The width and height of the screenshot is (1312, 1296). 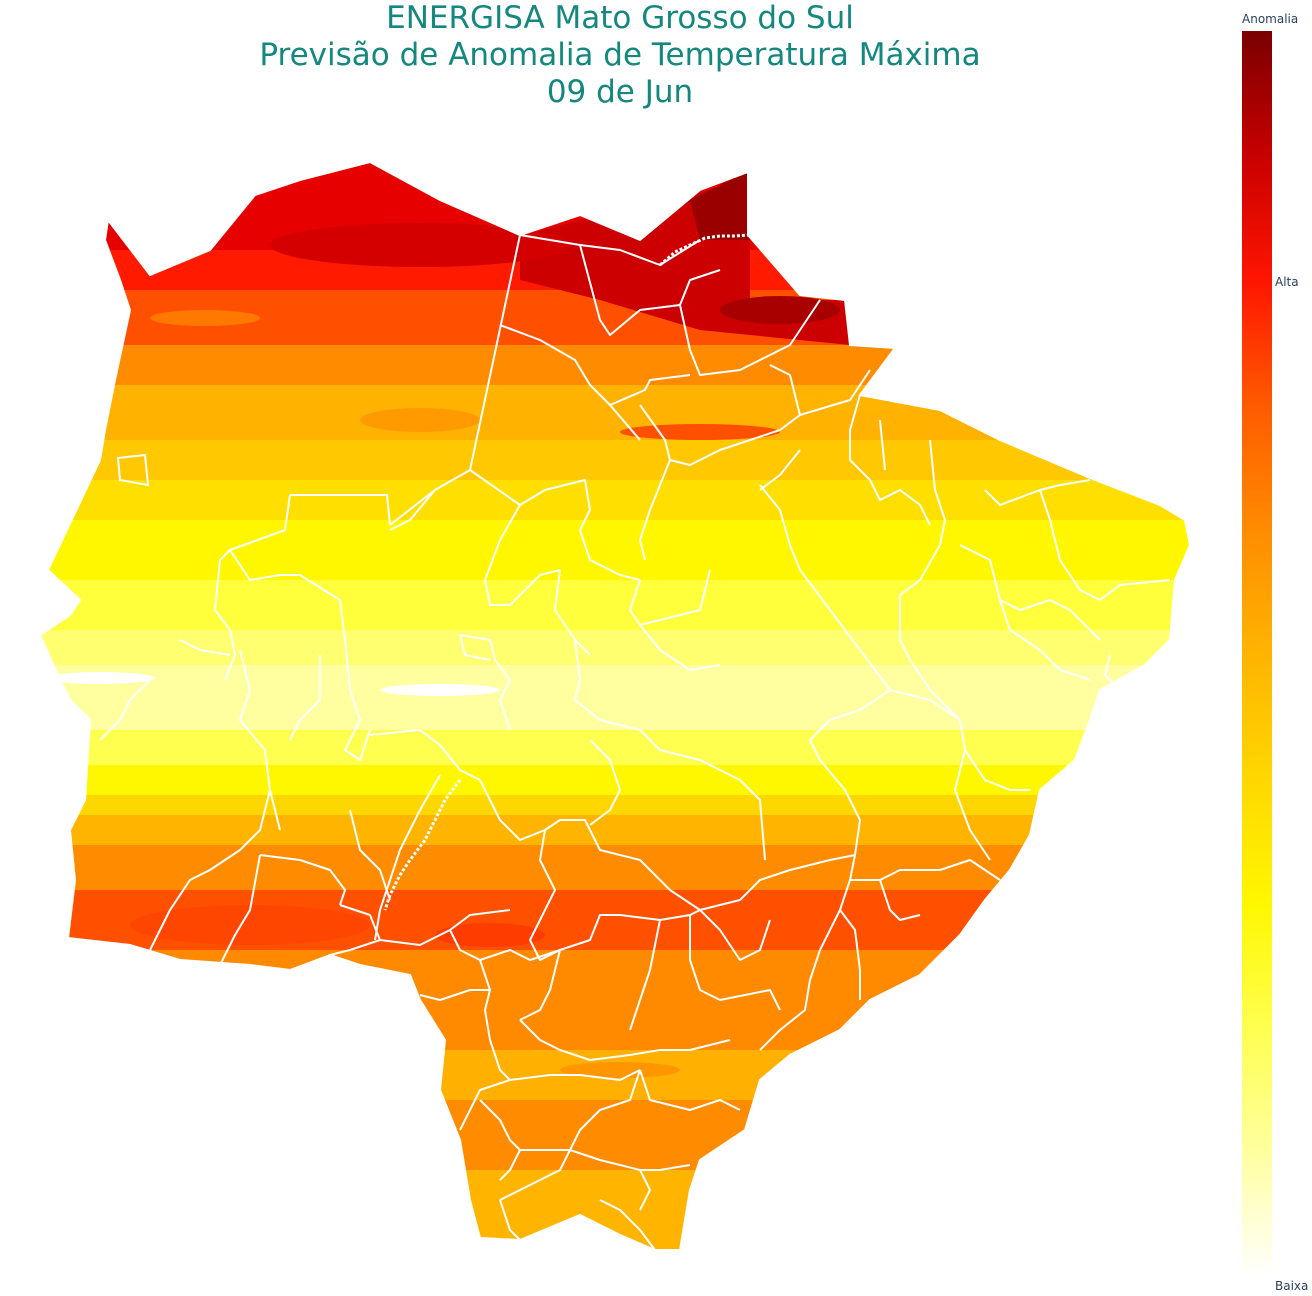 I want to click on colorbar-high-label: Alta, so click(x=1287, y=282).